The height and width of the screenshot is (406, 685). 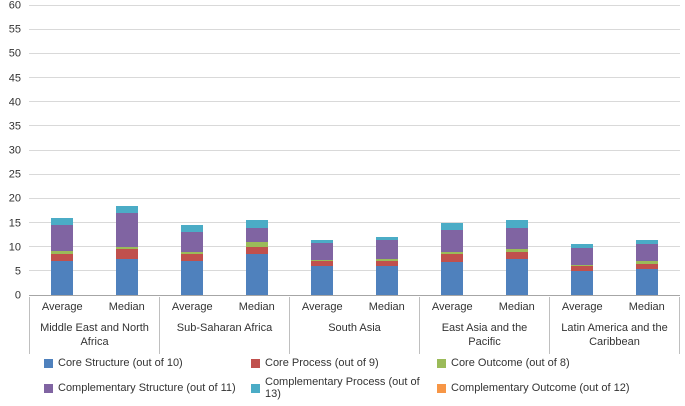 I want to click on legend-item: Complementary Process (out of 13), so click(x=344, y=388).